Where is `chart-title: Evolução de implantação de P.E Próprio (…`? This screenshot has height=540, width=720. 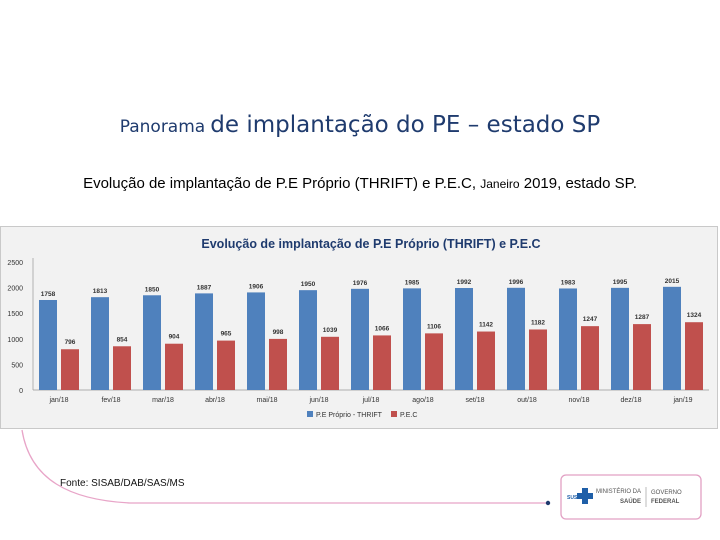
chart-title: Evolução de implantação de P.E Próprio (… is located at coordinates (370, 244).